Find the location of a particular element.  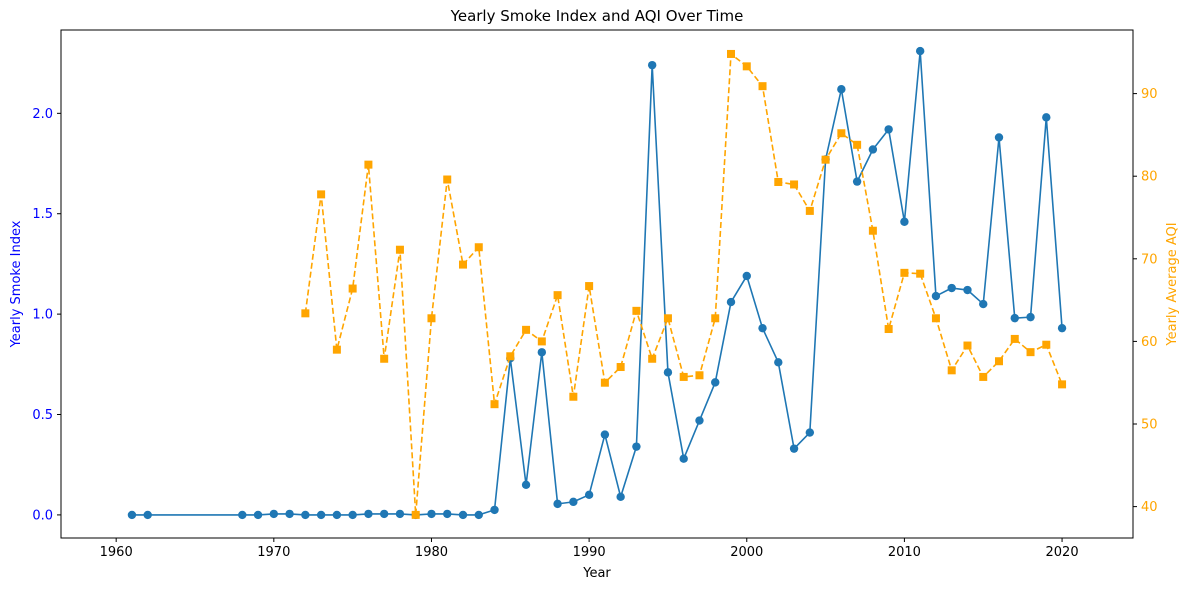

y-left-tick-label: 0.0 is located at coordinates (42, 515).